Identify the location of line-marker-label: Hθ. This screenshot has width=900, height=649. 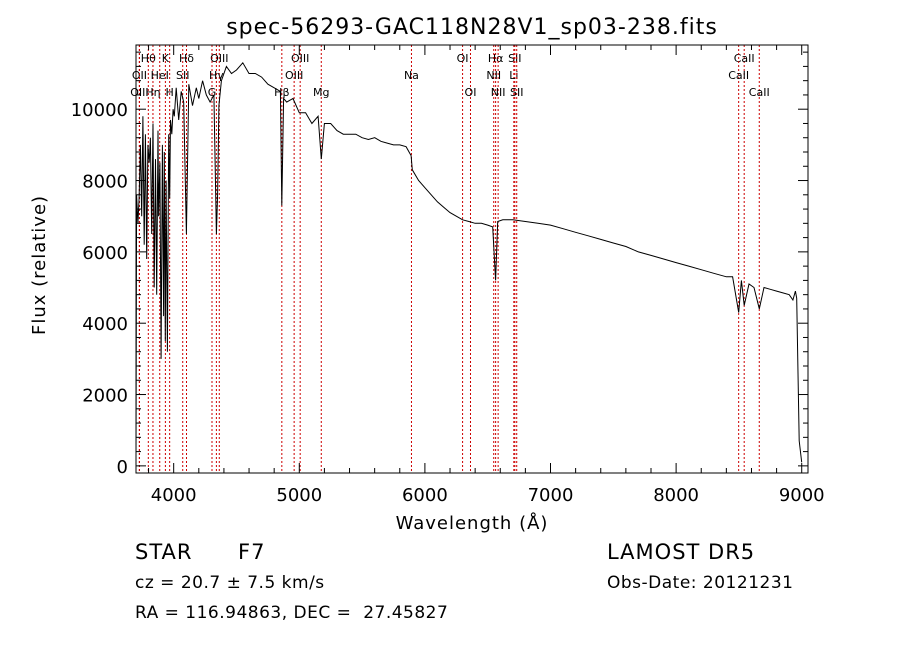
(148, 58).